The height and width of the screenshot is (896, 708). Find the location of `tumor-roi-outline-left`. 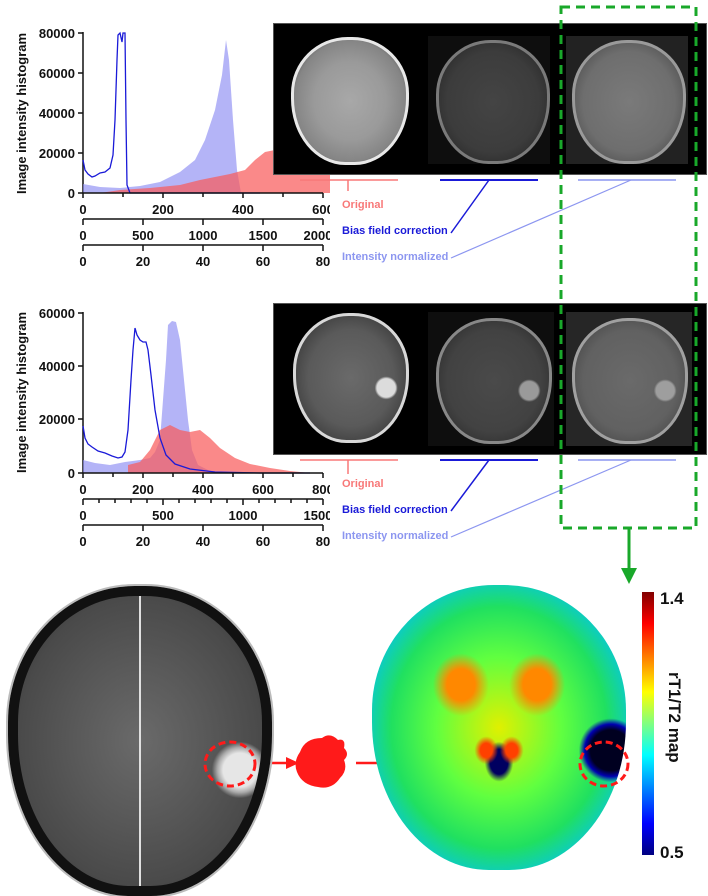

tumor-roi-outline-left is located at coordinates (230, 764).